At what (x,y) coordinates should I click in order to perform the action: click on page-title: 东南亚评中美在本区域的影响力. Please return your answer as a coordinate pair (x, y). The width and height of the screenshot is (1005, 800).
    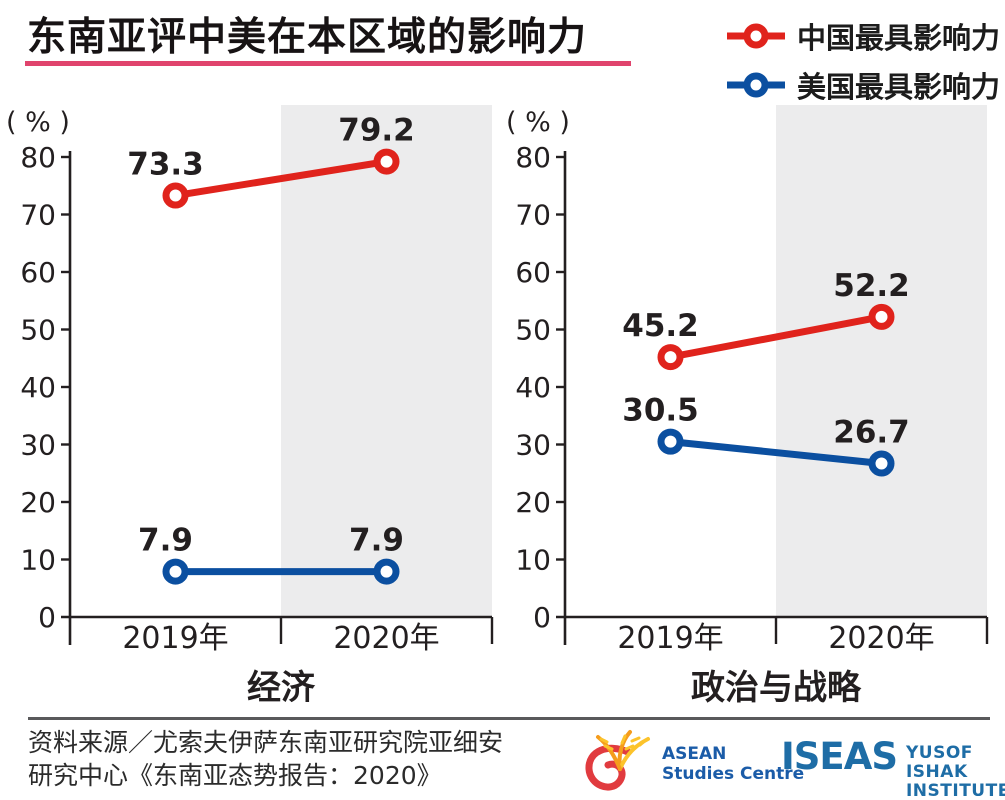
    Looking at the image, I should click on (307, 37).